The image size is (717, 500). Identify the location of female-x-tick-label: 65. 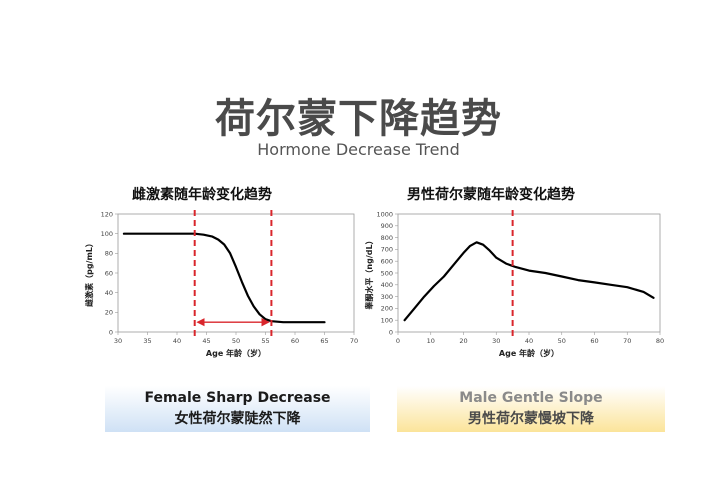
(324, 341).